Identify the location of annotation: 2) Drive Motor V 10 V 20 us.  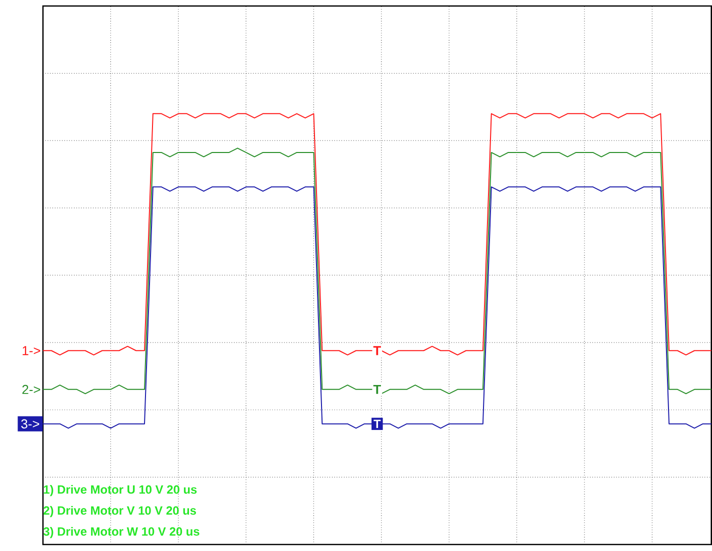
(120, 511).